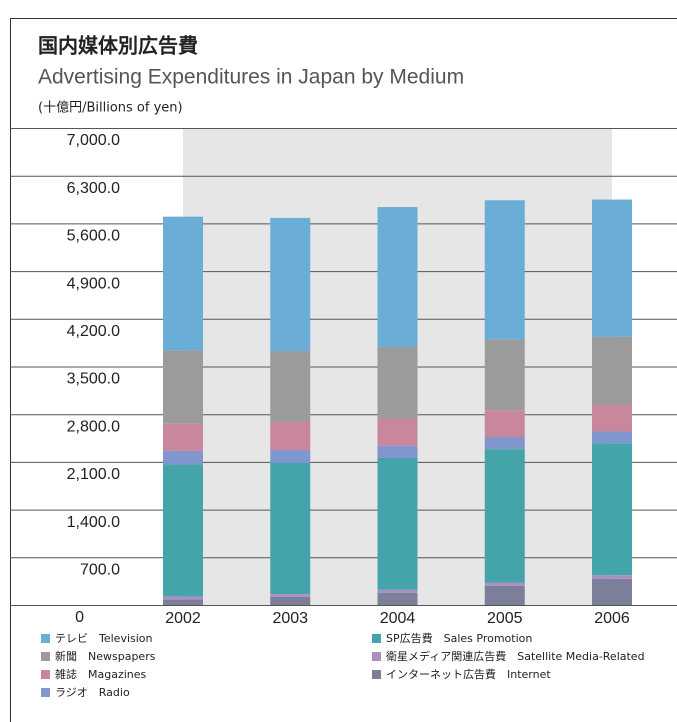  I want to click on y-tick-label: 7,000.0, so click(93, 140).